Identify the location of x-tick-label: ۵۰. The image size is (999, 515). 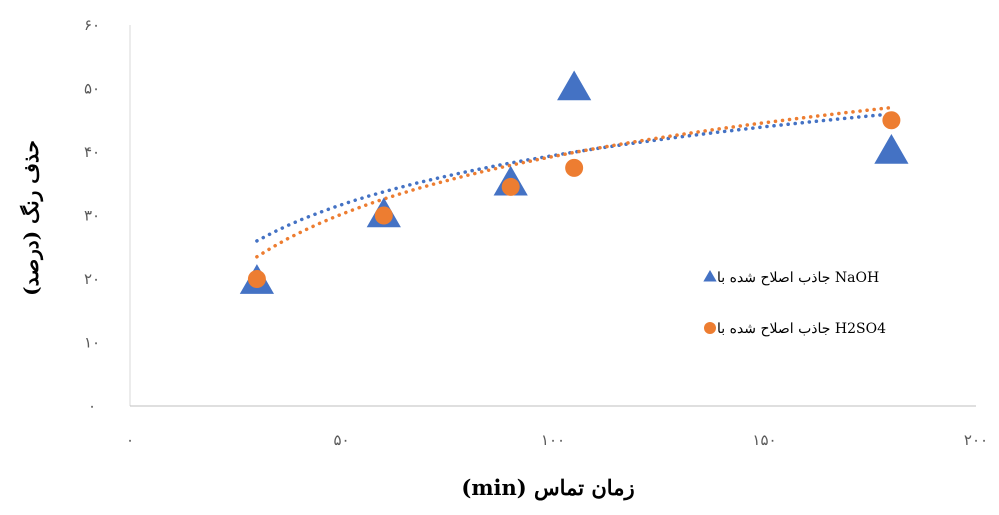
(341, 440).